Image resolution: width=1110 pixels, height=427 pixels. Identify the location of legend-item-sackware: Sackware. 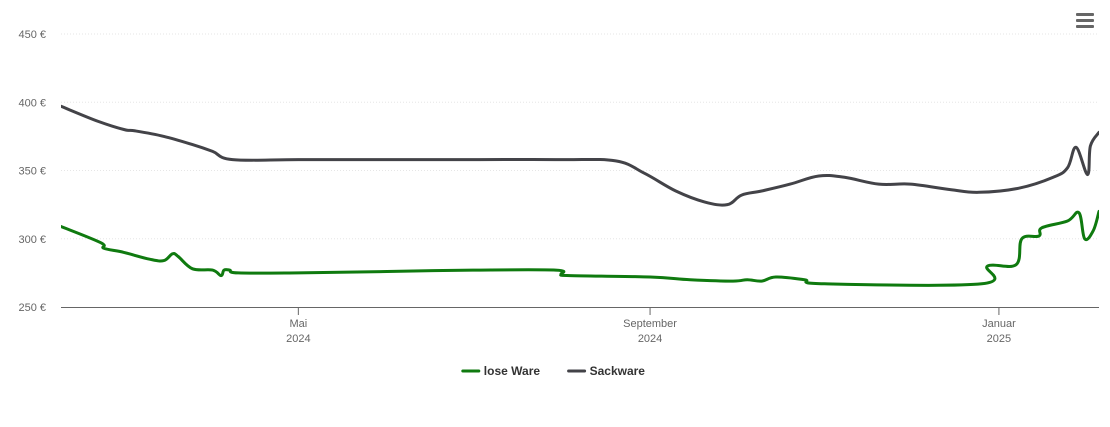
(606, 371).